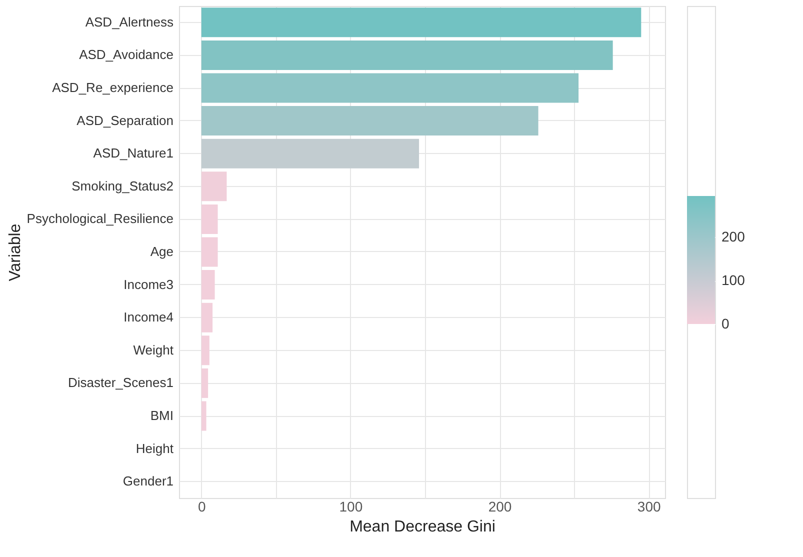 The image size is (803, 557). What do you see at coordinates (155, 448) in the screenshot?
I see `y-tick-label: Height` at bounding box center [155, 448].